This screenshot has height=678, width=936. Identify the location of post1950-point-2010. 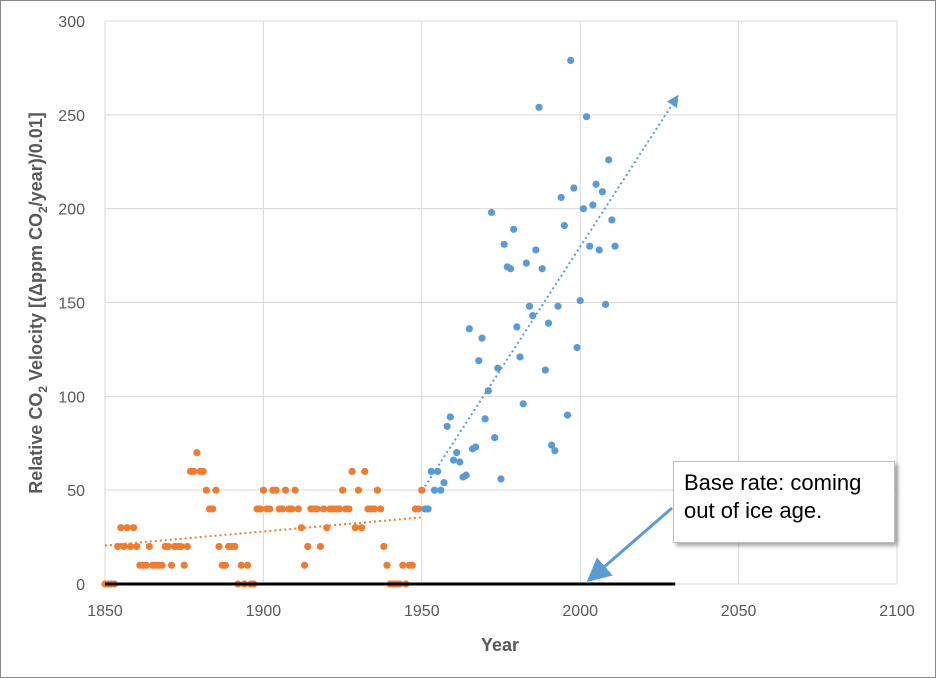
(612, 220).